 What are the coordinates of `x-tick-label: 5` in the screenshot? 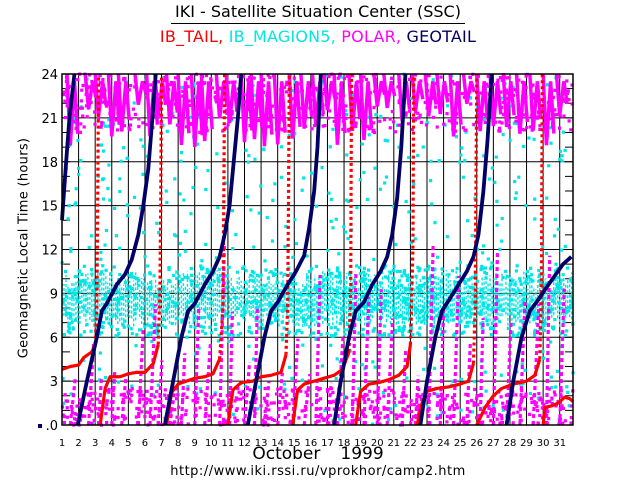 It's located at (128, 443).